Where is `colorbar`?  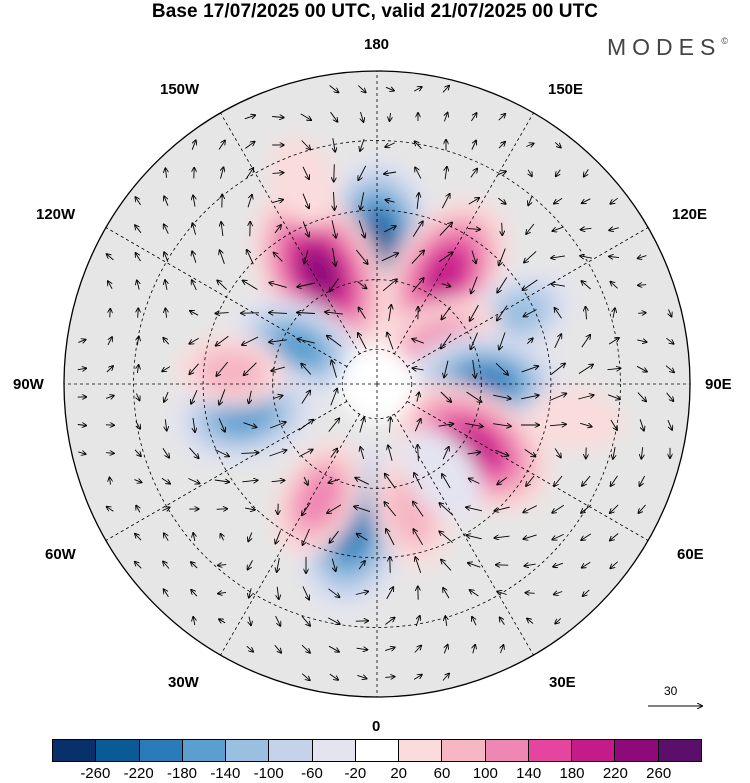
colorbar is located at coordinates (377, 750).